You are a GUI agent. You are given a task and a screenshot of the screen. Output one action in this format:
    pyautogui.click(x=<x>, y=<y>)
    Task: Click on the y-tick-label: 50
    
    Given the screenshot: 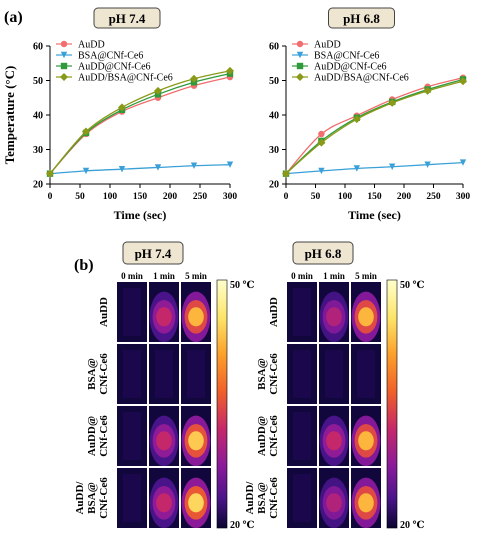 What is the action you would take?
    pyautogui.click(x=274, y=81)
    